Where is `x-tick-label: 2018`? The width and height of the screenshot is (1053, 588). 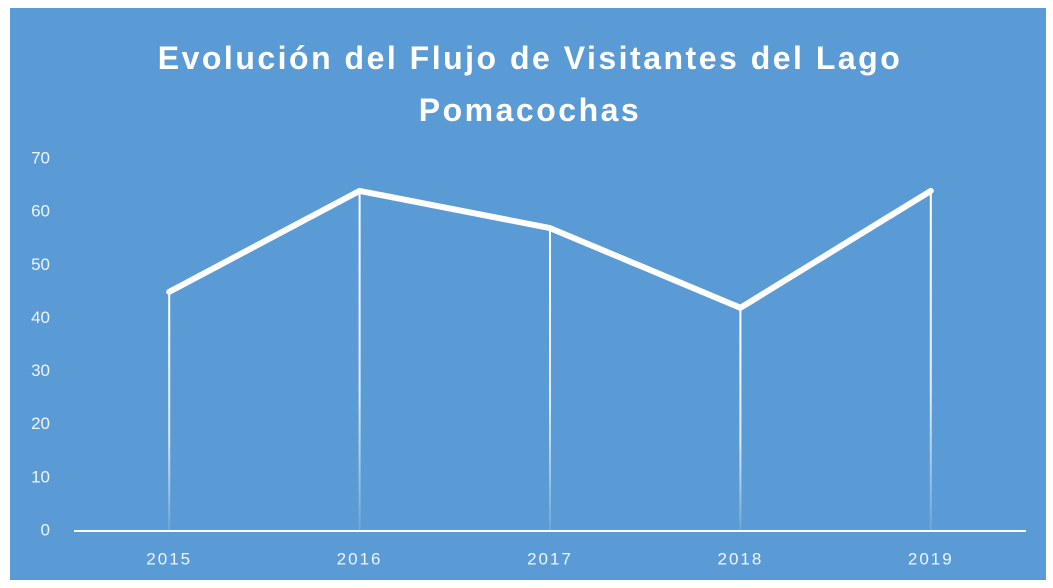 x-tick-label: 2018 is located at coordinates (740, 558).